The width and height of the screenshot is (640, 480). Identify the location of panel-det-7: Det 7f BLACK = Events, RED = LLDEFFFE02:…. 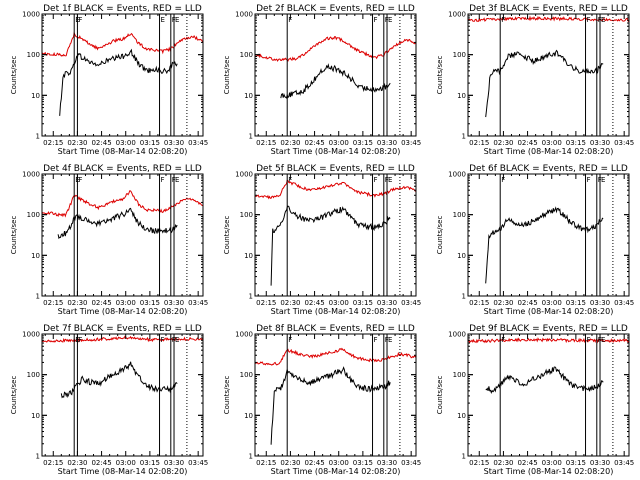
(109, 400).